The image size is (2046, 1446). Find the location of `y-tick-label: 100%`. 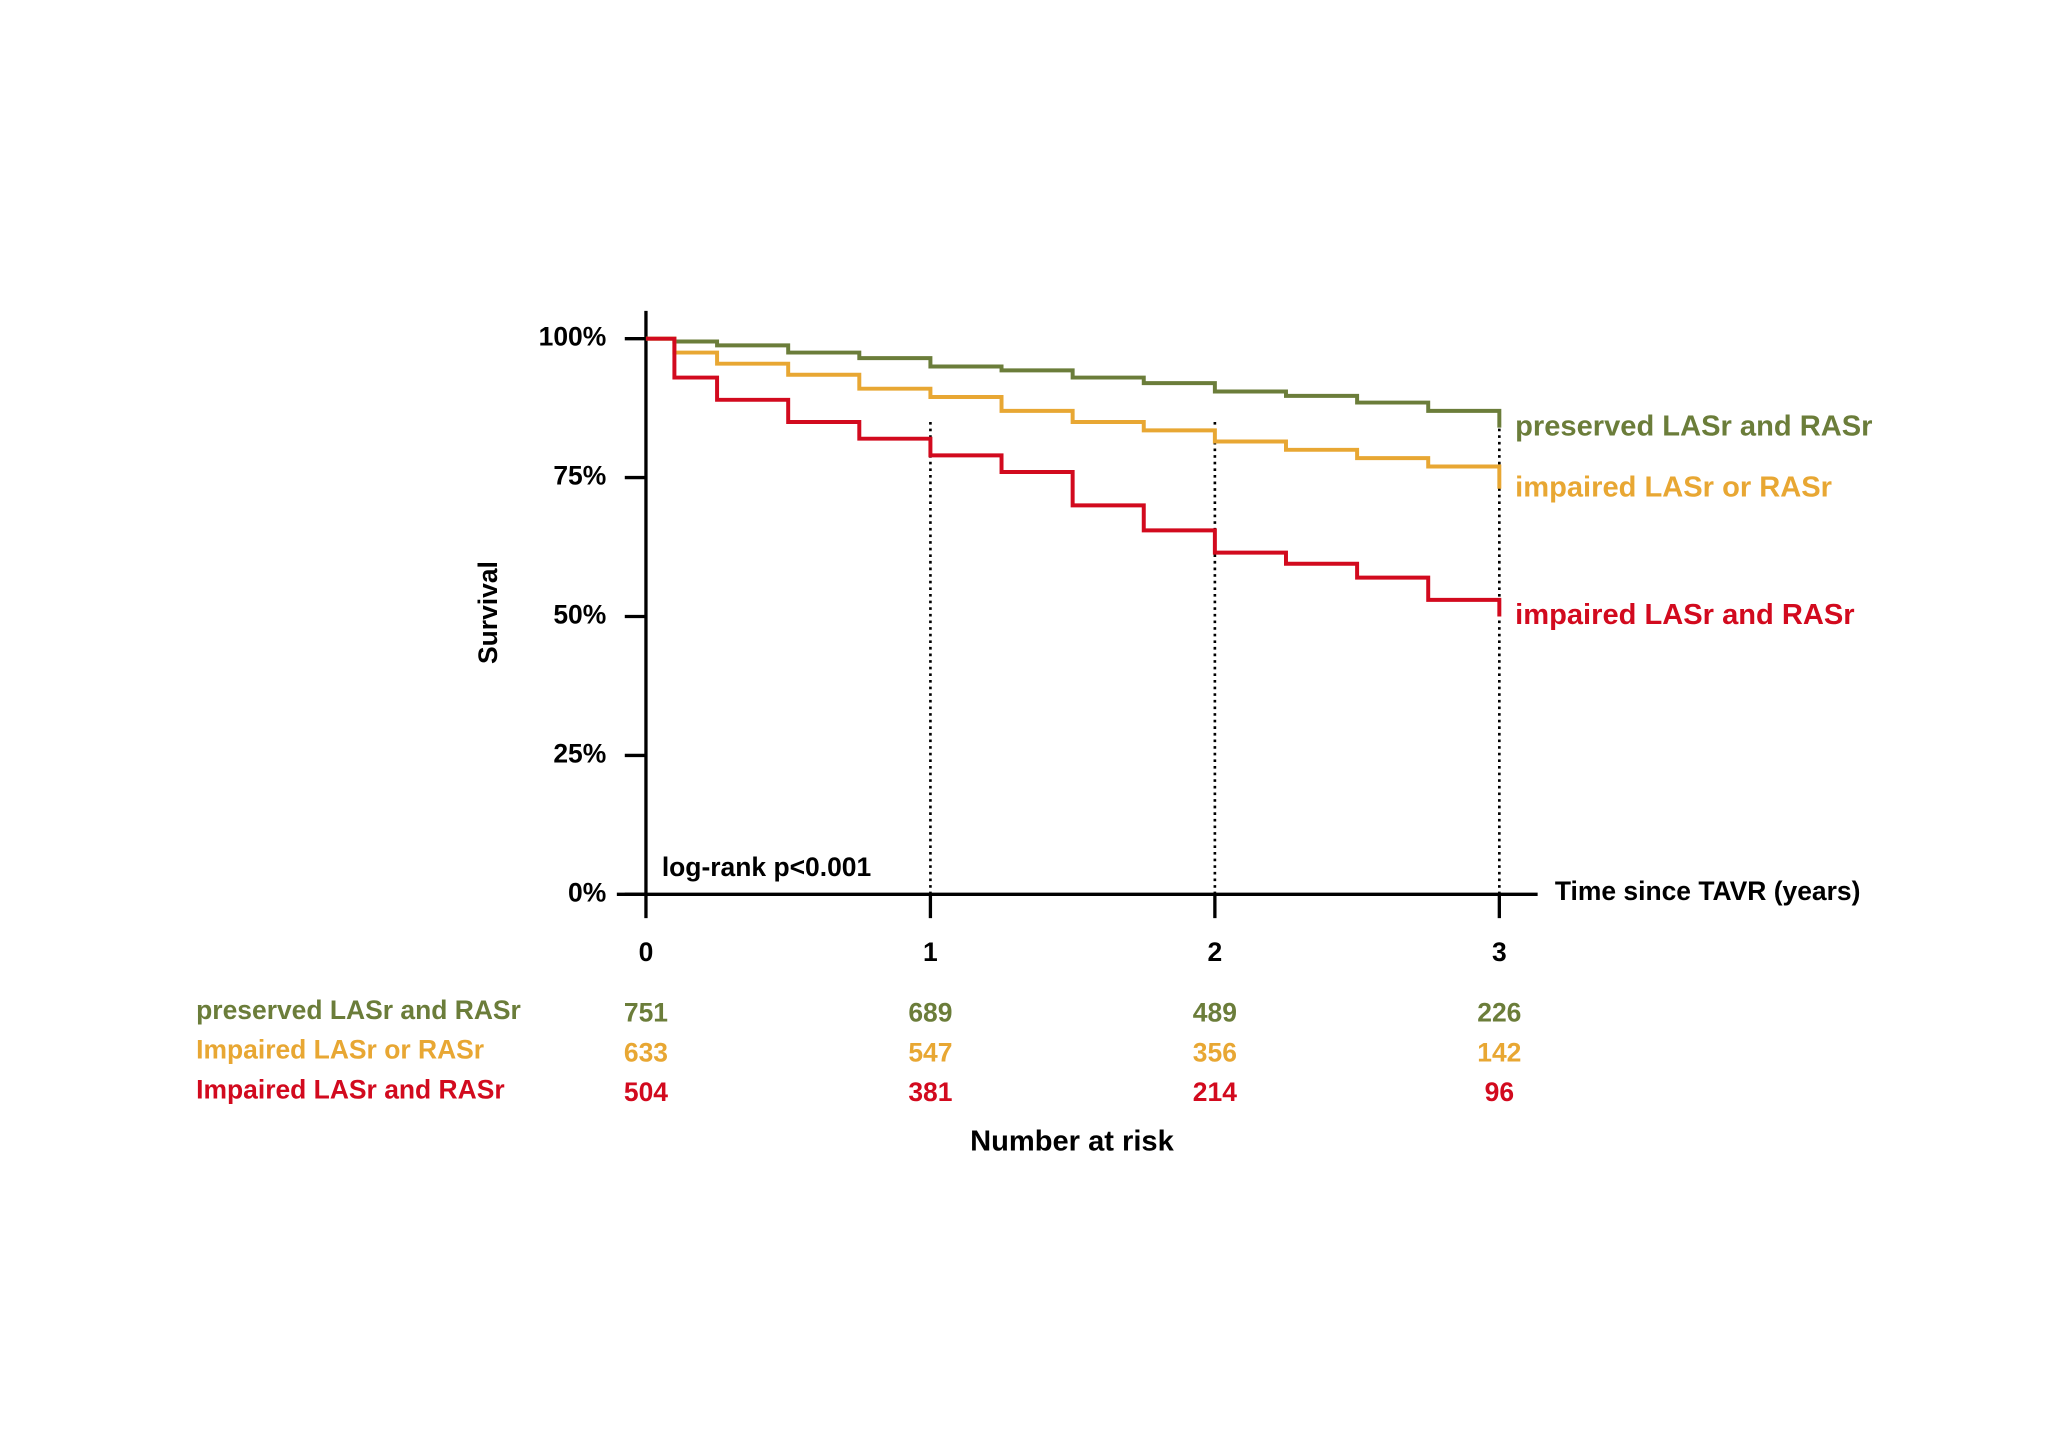

y-tick-label: 100% is located at coordinates (573, 337).